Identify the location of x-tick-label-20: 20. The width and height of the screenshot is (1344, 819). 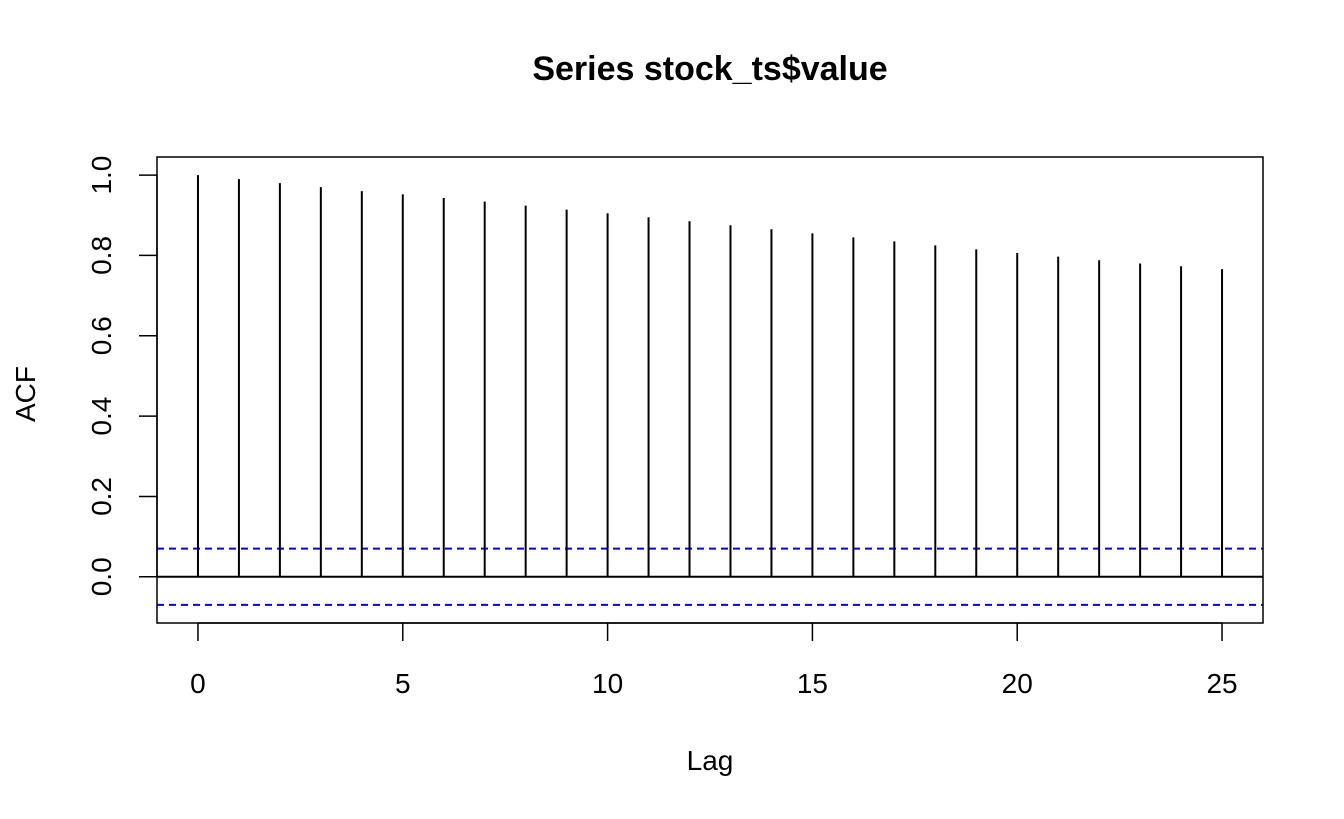
(1017, 683).